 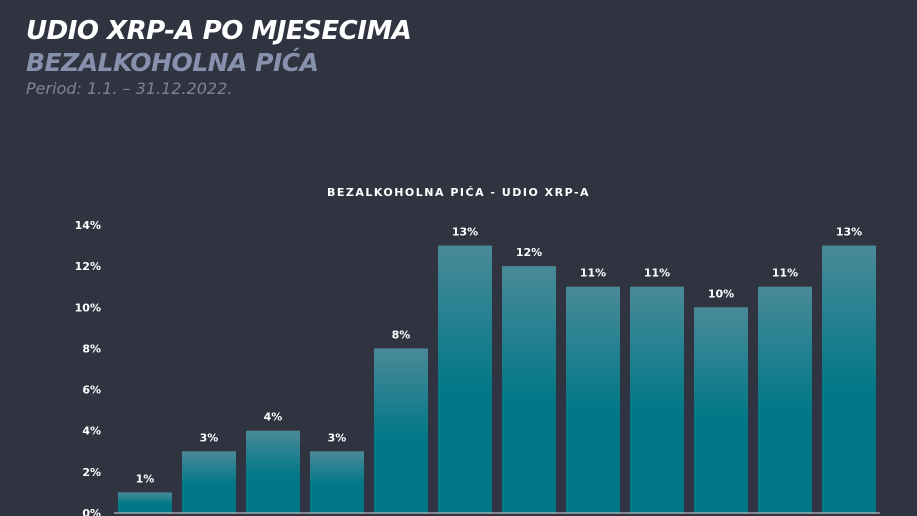 What do you see at coordinates (129, 88) in the screenshot?
I see `period-label: Period: 1.1. – 31.12.2022.` at bounding box center [129, 88].